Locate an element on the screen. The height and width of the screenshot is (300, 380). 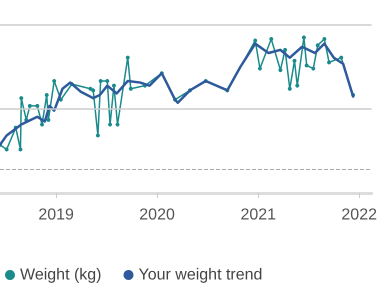
x-tick-label: 2020 is located at coordinates (157, 215).